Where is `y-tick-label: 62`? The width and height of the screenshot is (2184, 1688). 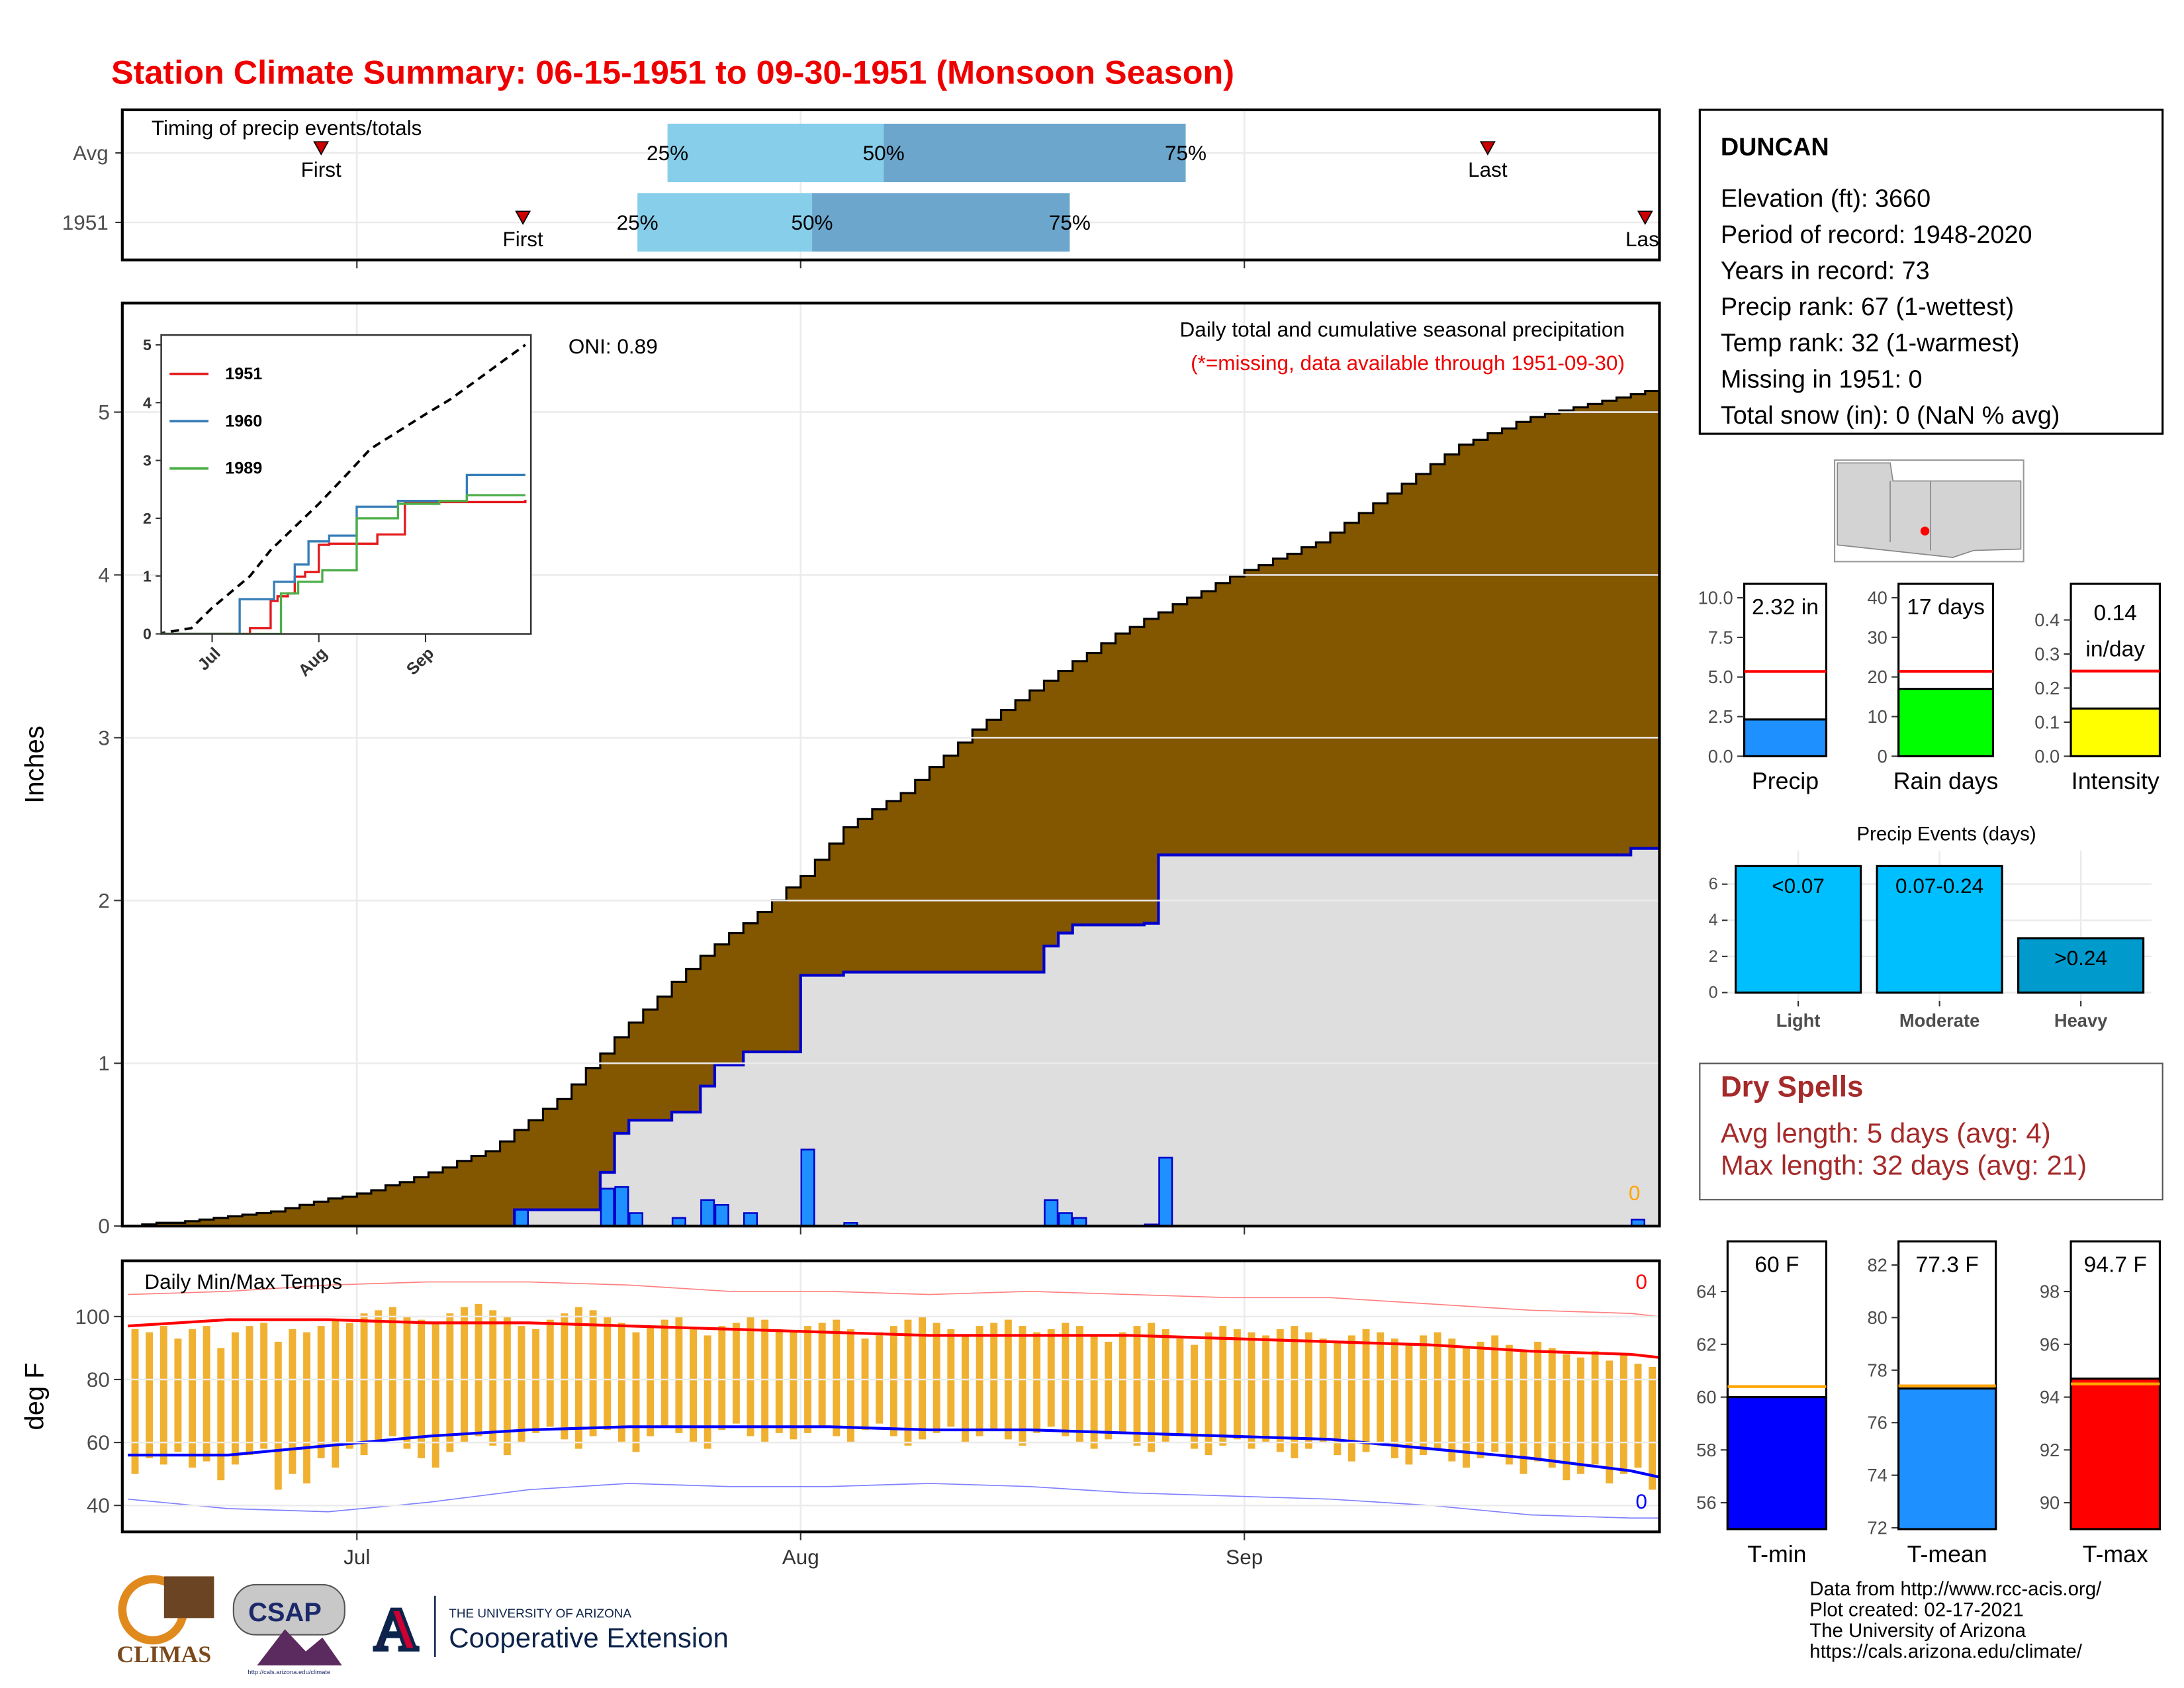 y-tick-label: 62 is located at coordinates (1706, 1344).